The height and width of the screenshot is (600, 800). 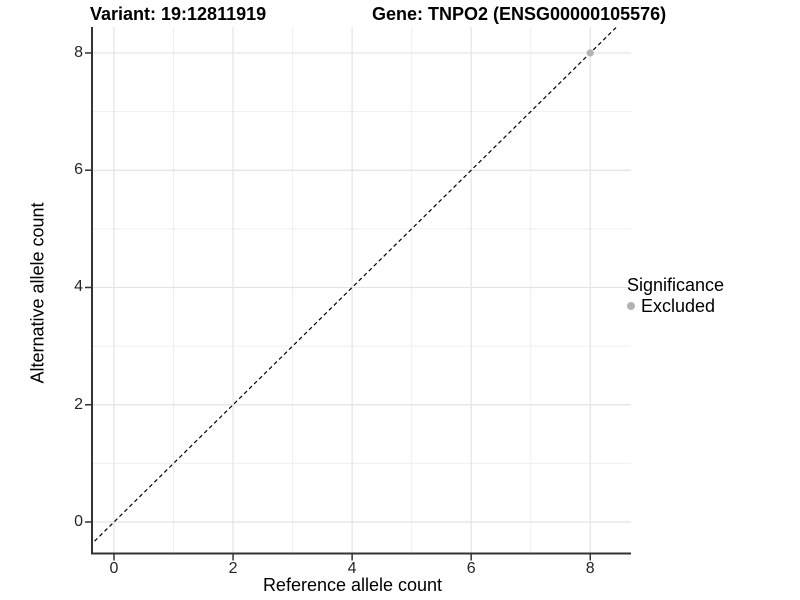 I want to click on legend-entry-label: Excluded, so click(x=678, y=306).